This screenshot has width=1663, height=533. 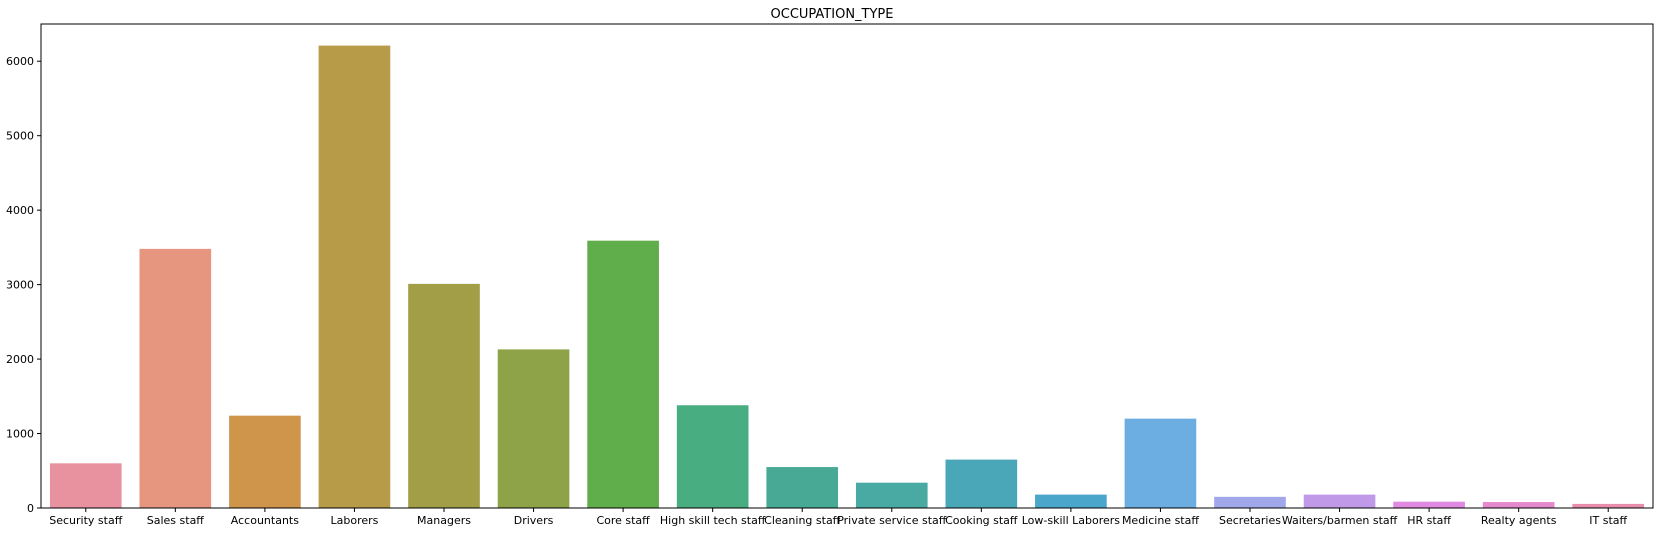 What do you see at coordinates (1250, 502) in the screenshot?
I see `bar-secretaries` at bounding box center [1250, 502].